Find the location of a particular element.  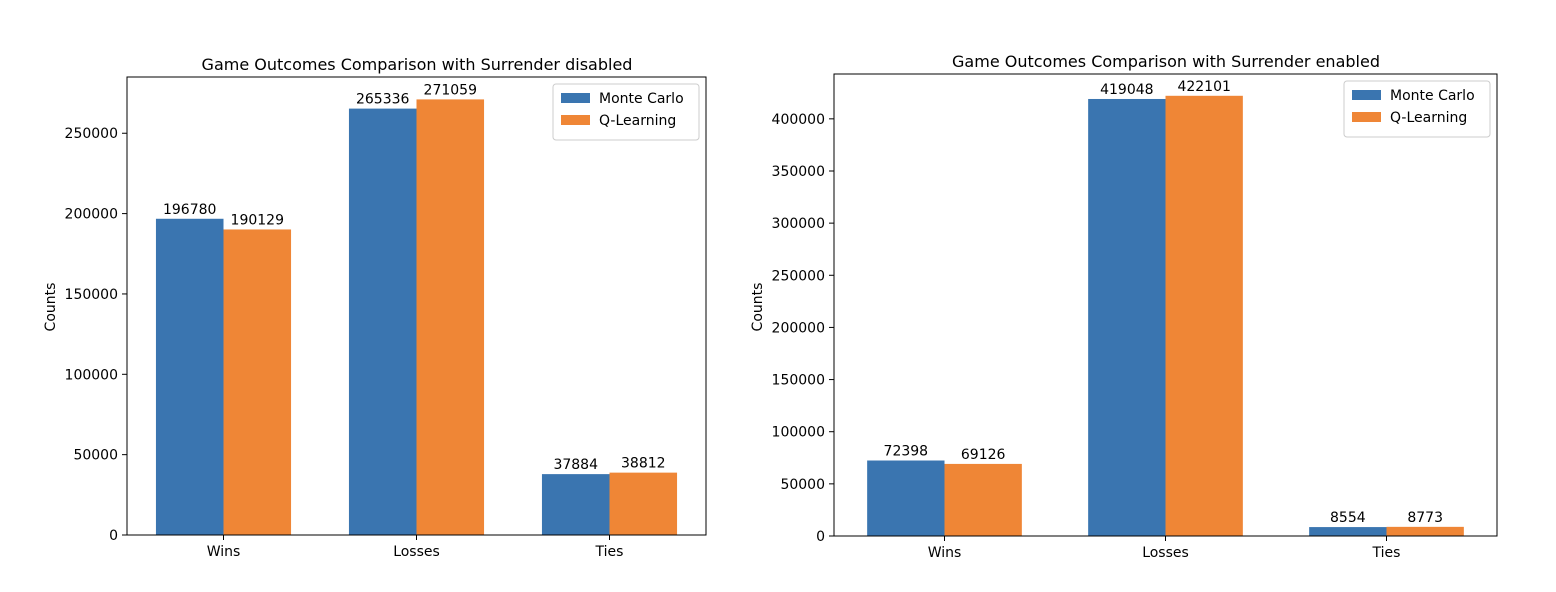

data-label: 37884 is located at coordinates (575, 465).